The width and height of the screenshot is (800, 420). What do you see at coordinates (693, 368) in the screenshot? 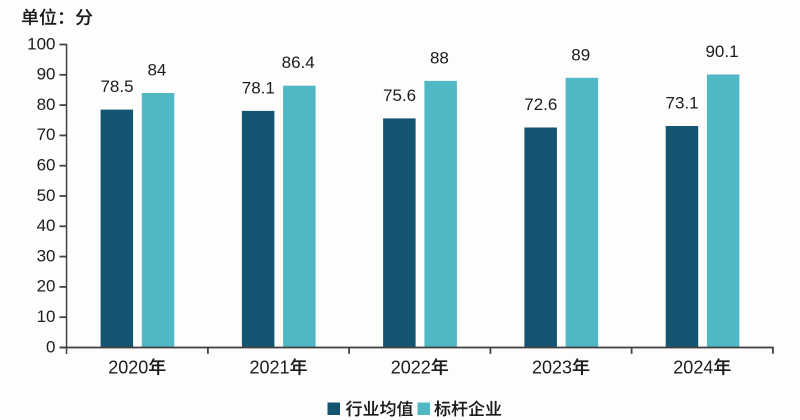
I see `svg-text: 2024` at bounding box center [693, 368].